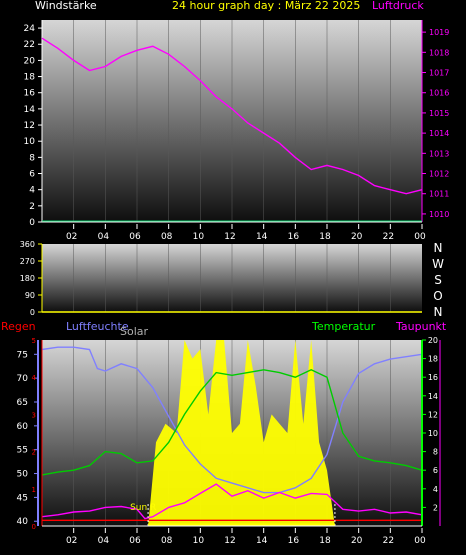 Image resolution: width=466 pixels, height=555 pixels. What do you see at coordinates (439, 133) in the screenshot?
I see `y-right-tick-label: 1014` at bounding box center [439, 133].